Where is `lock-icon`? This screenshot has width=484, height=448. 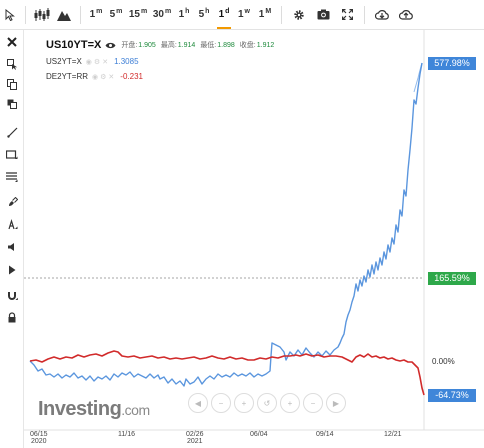 lock-icon is located at coordinates (12, 317).